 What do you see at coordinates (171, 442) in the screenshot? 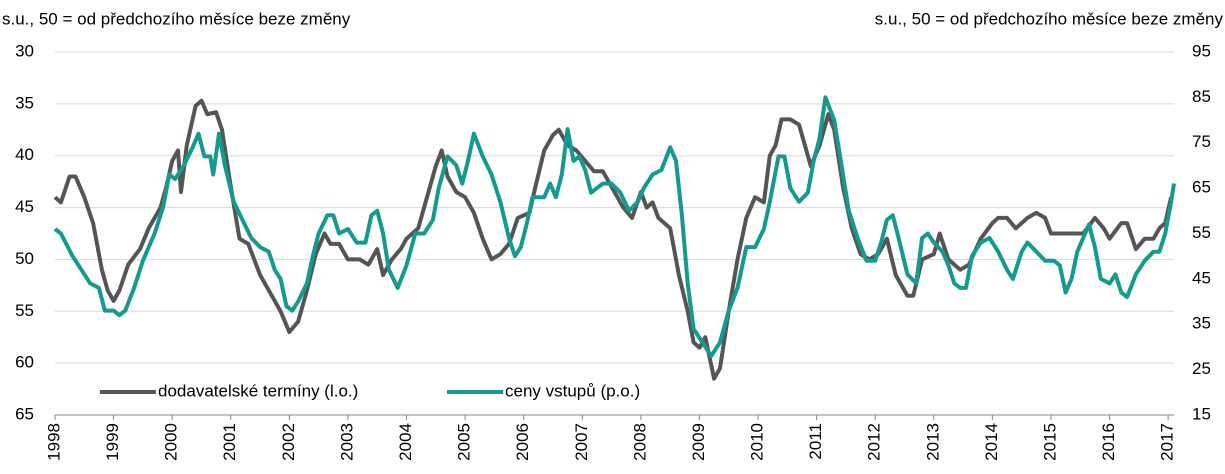
I see `x-tick-label: 2000` at bounding box center [171, 442].